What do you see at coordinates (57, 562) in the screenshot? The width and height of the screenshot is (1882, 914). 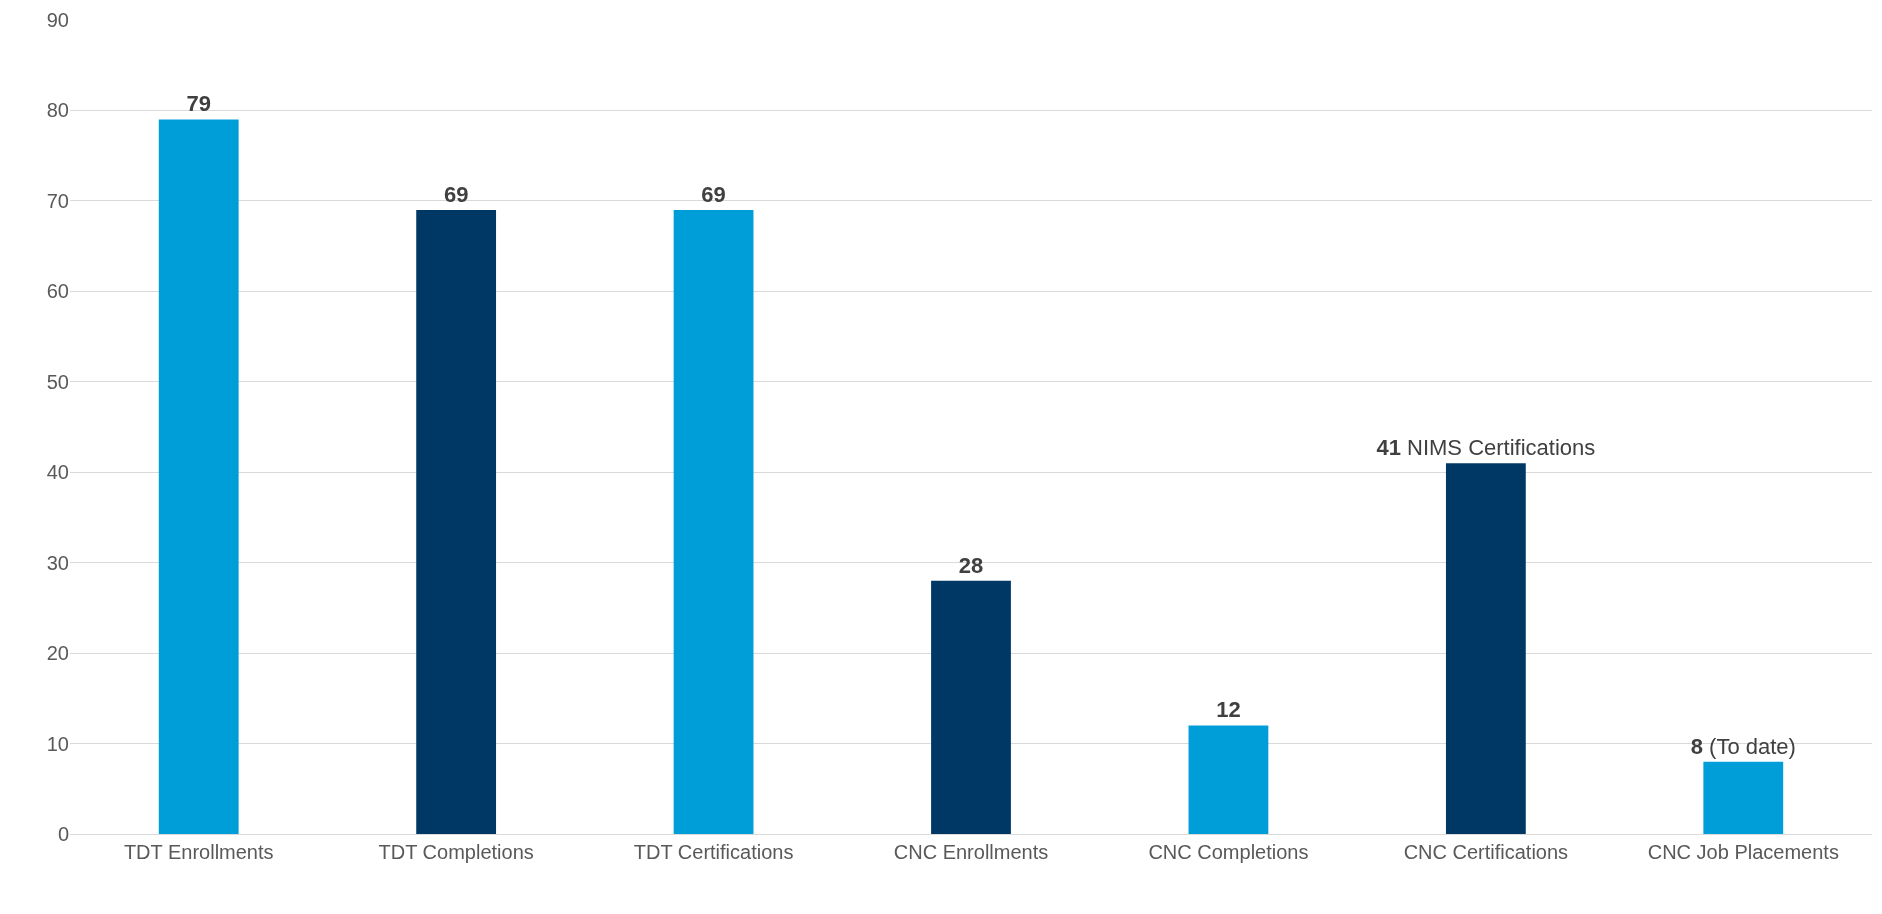 I see `y-tick-label: 30` at bounding box center [57, 562].